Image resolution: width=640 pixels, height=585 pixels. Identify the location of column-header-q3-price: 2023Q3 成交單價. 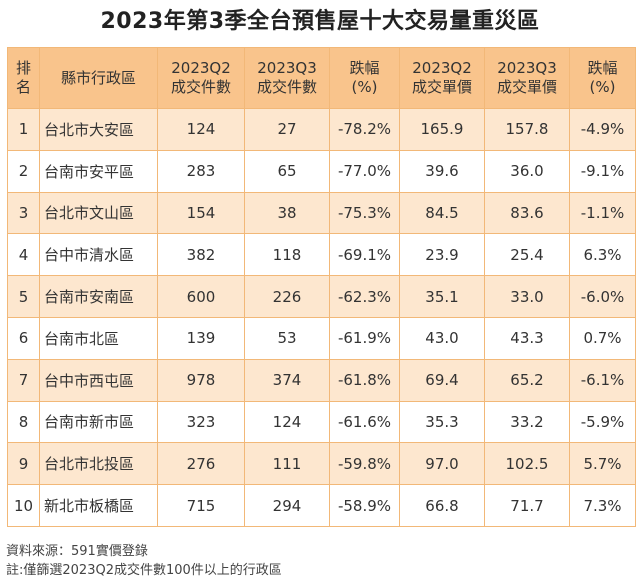
(527, 78).